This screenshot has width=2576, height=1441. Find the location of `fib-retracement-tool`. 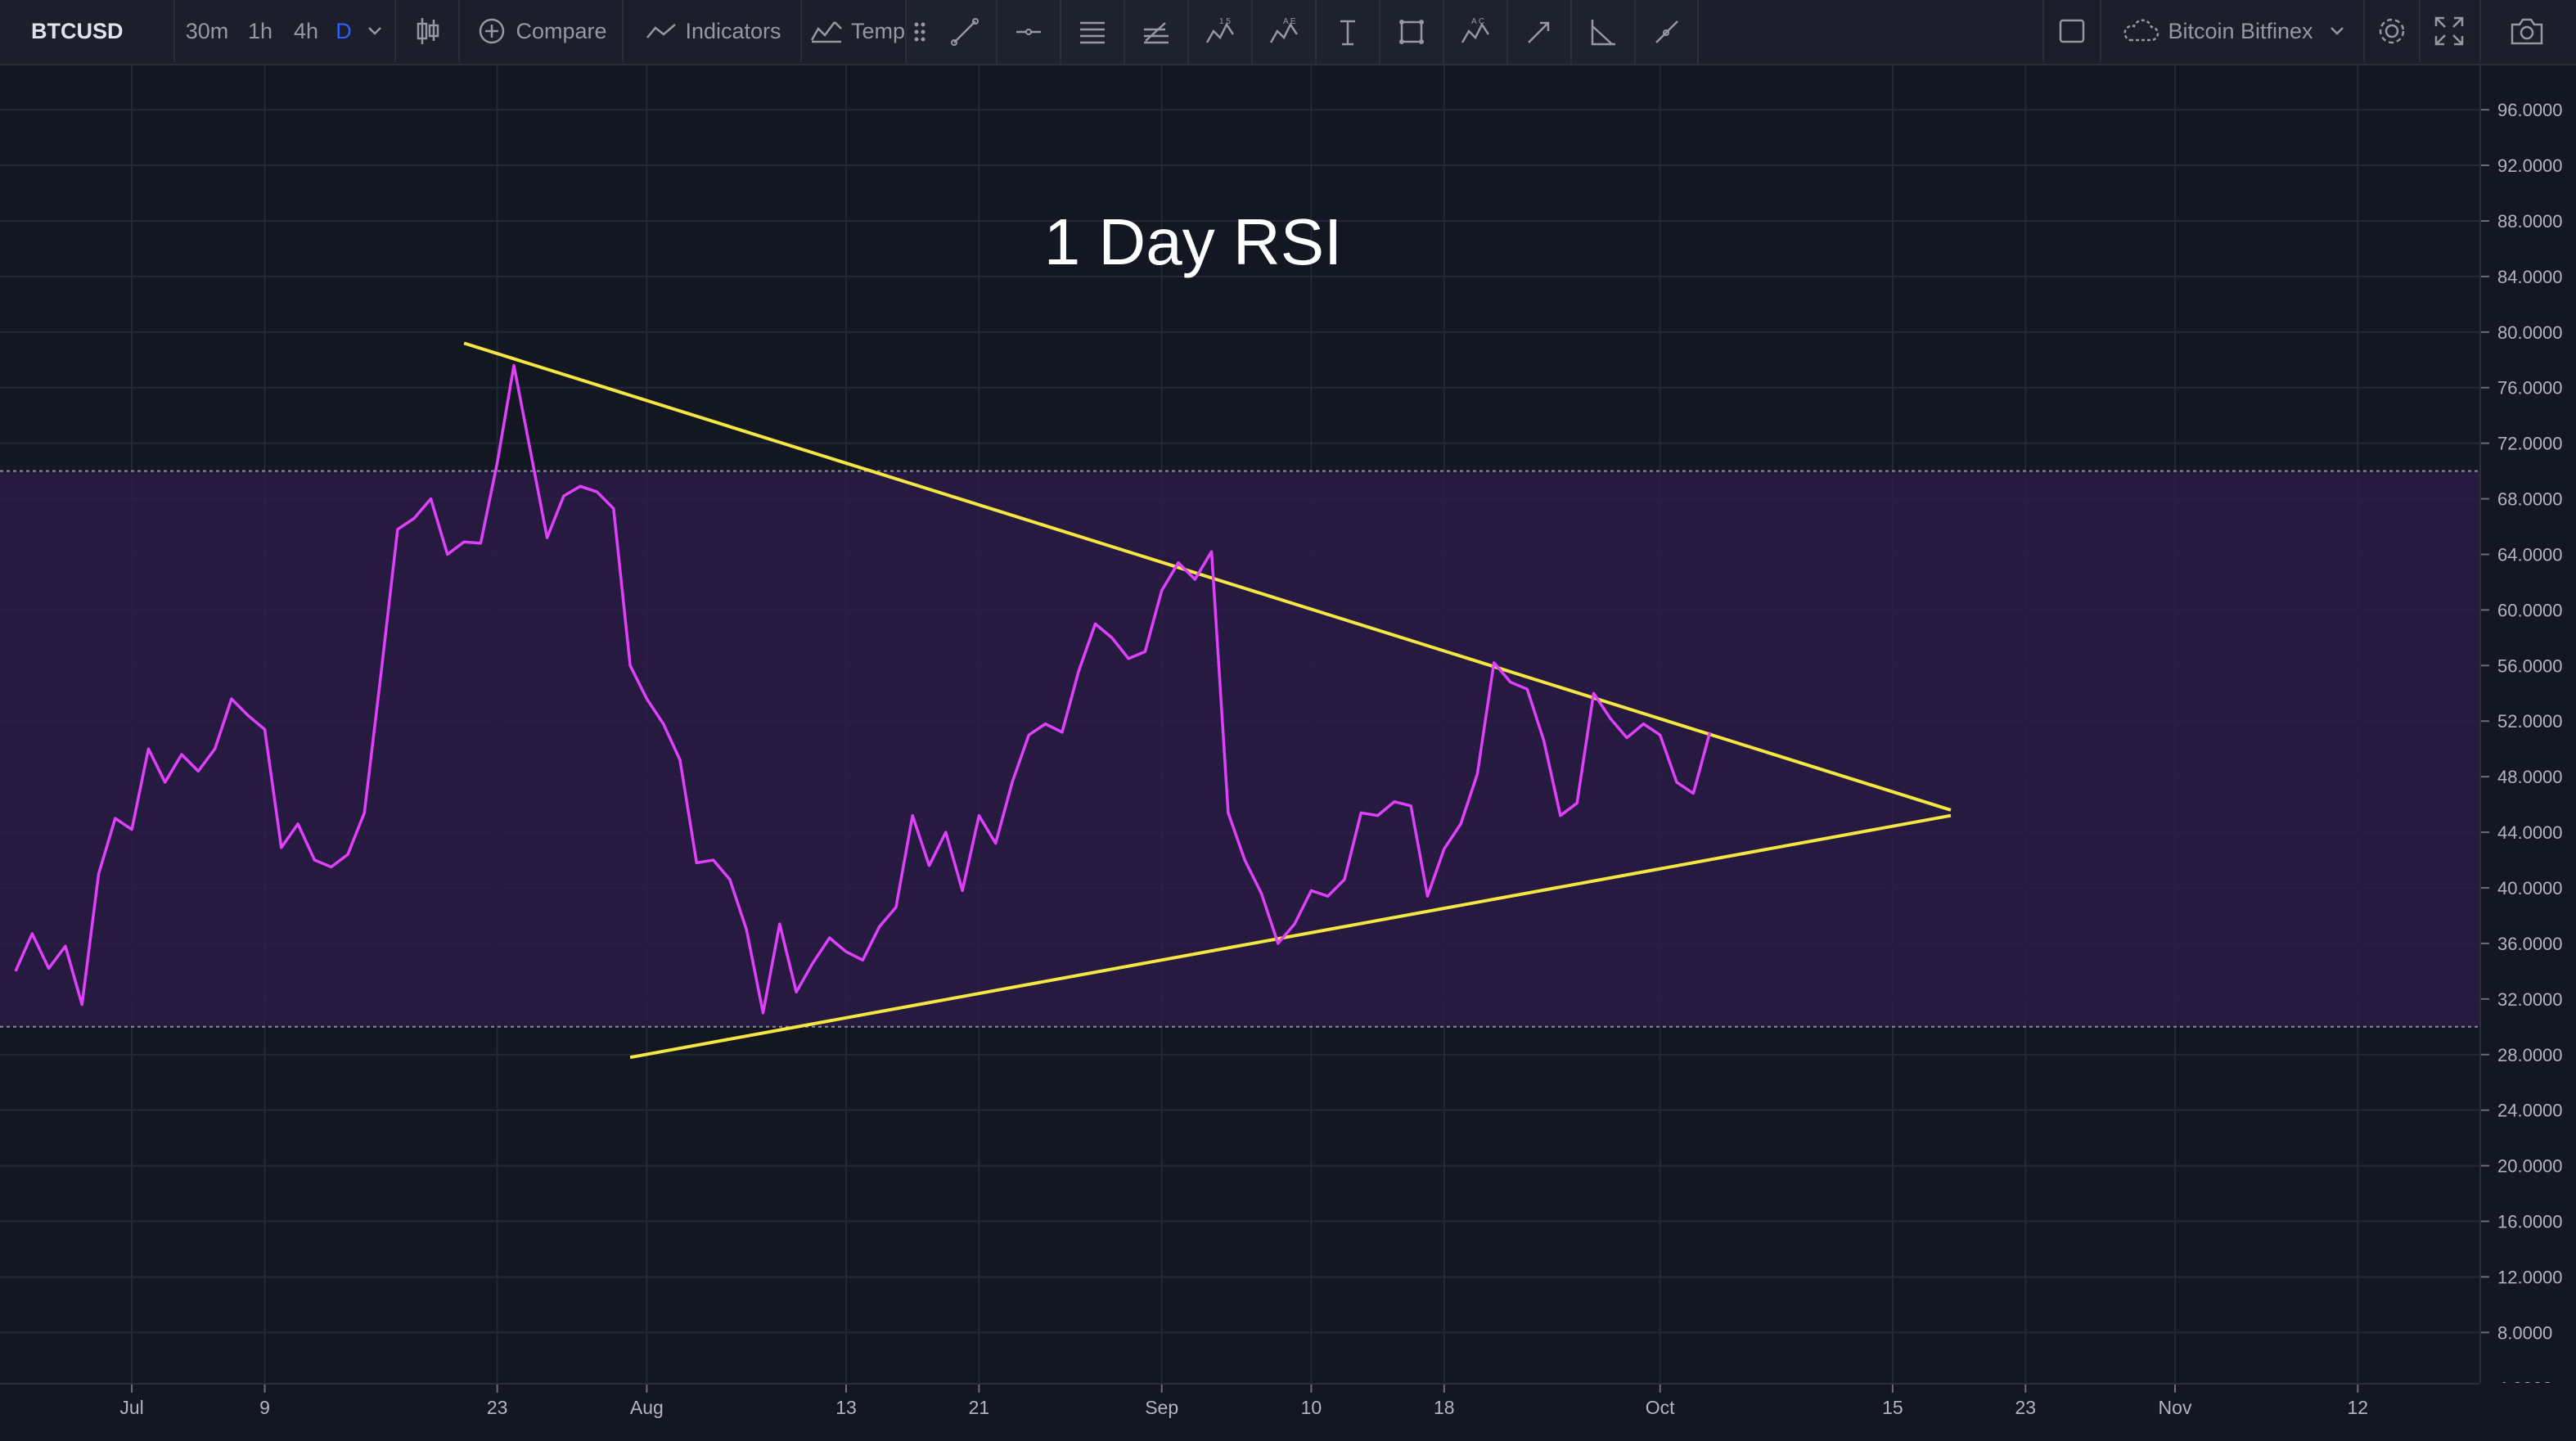

fib-retracement-tool is located at coordinates (1156, 32).